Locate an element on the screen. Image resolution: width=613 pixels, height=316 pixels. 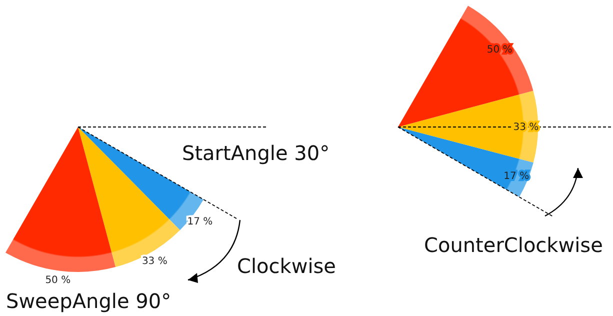
data-label: 33 % is located at coordinates (155, 262).